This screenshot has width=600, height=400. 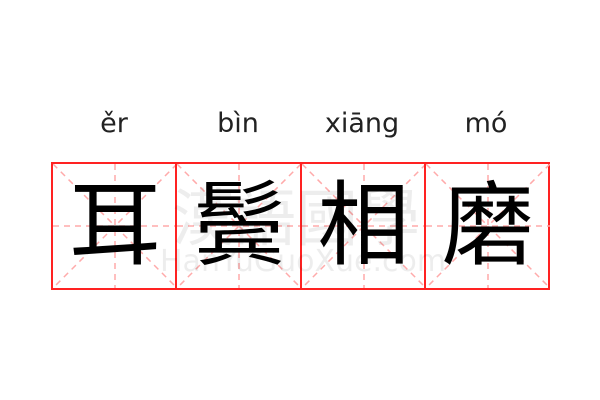 What do you see at coordinates (238, 123) in the screenshot?
I see `pinyin-2: bìn` at bounding box center [238, 123].